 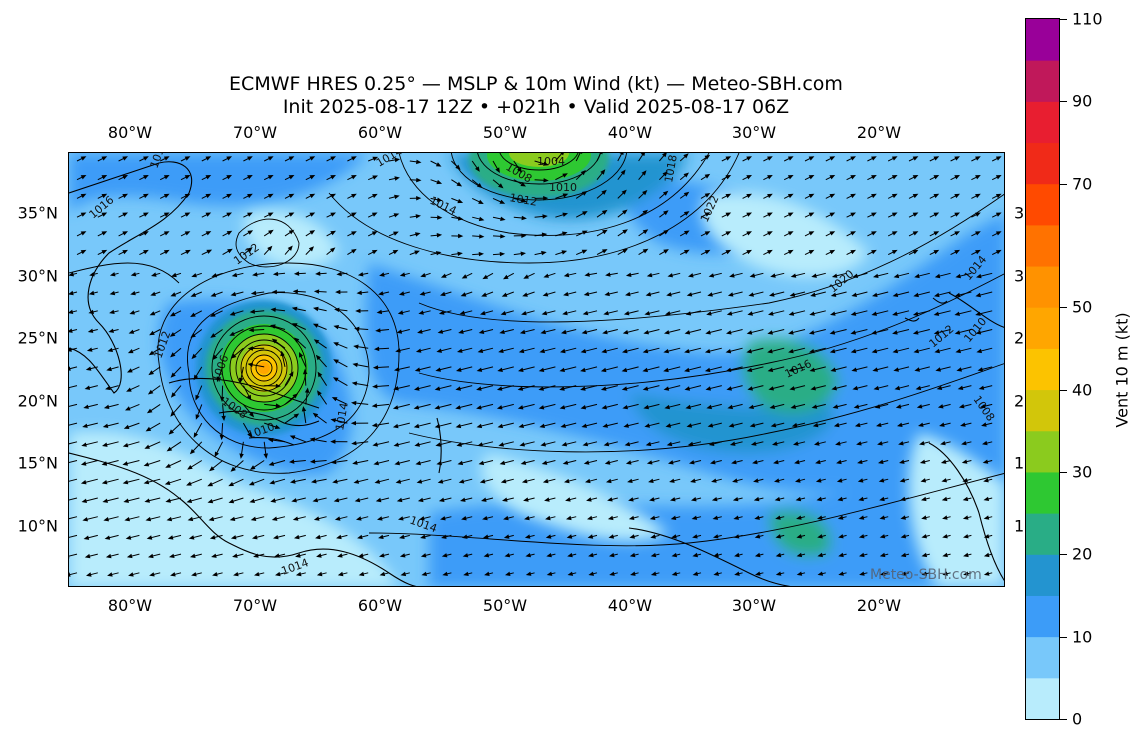 What do you see at coordinates (1042, 328) in the screenshot?
I see `colorbar-segment` at bounding box center [1042, 328].